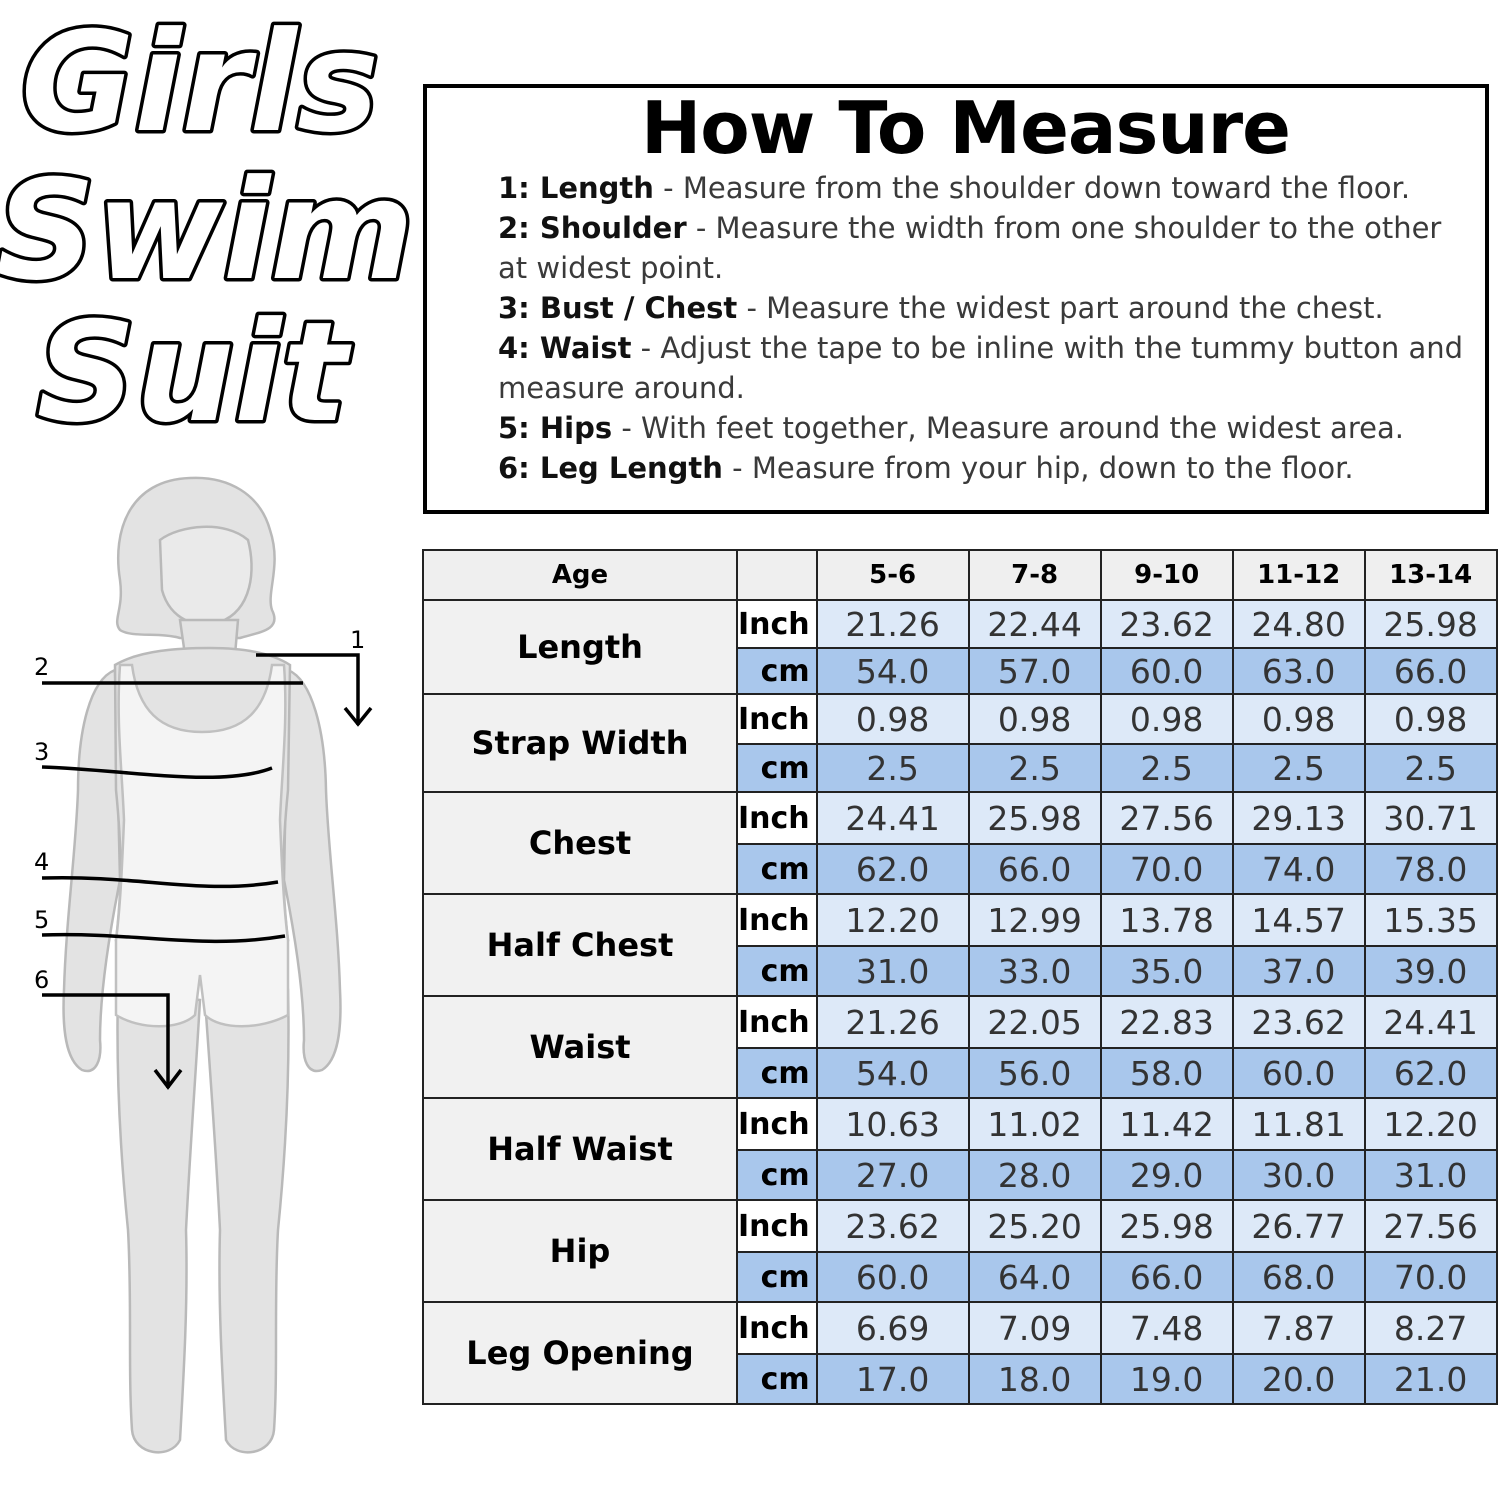  What do you see at coordinates (580, 1251) in the screenshot?
I see `measurement-name: Hip` at bounding box center [580, 1251].